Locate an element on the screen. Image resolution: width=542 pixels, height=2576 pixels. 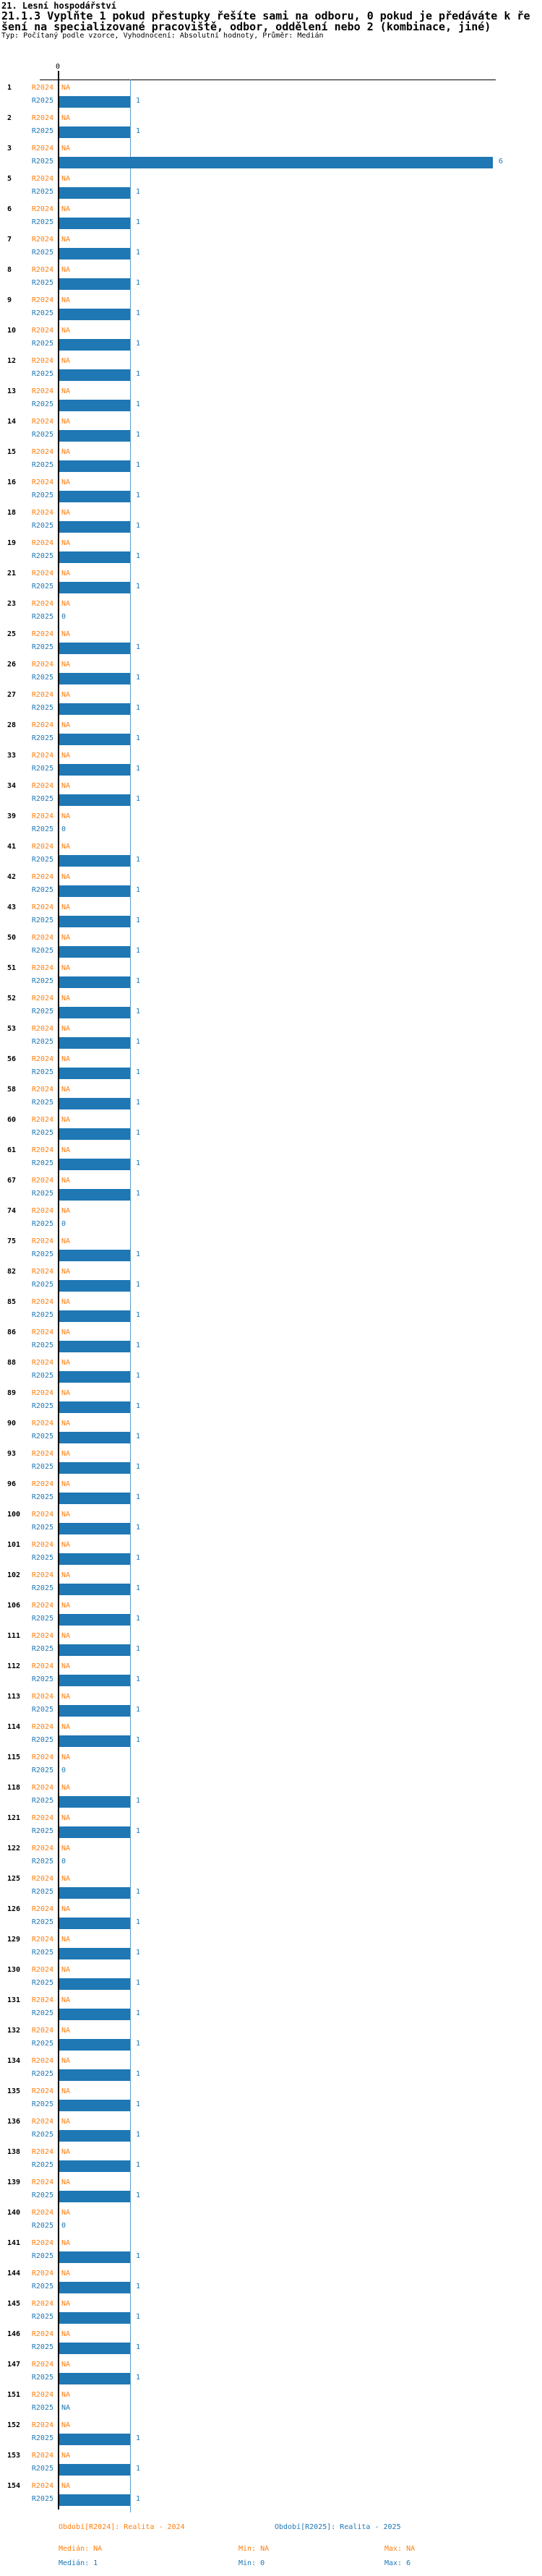
group-label: 6 is located at coordinates (9, 209).